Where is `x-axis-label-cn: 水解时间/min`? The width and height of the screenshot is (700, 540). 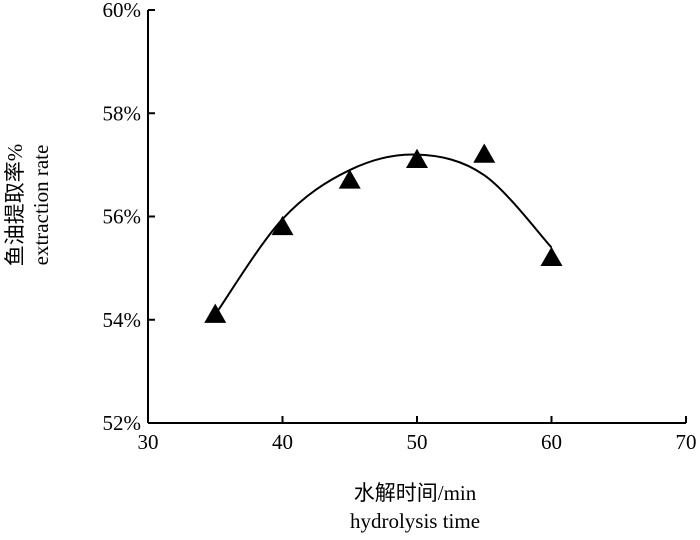 x-axis-label-cn: 水解时间/min is located at coordinates (415, 493).